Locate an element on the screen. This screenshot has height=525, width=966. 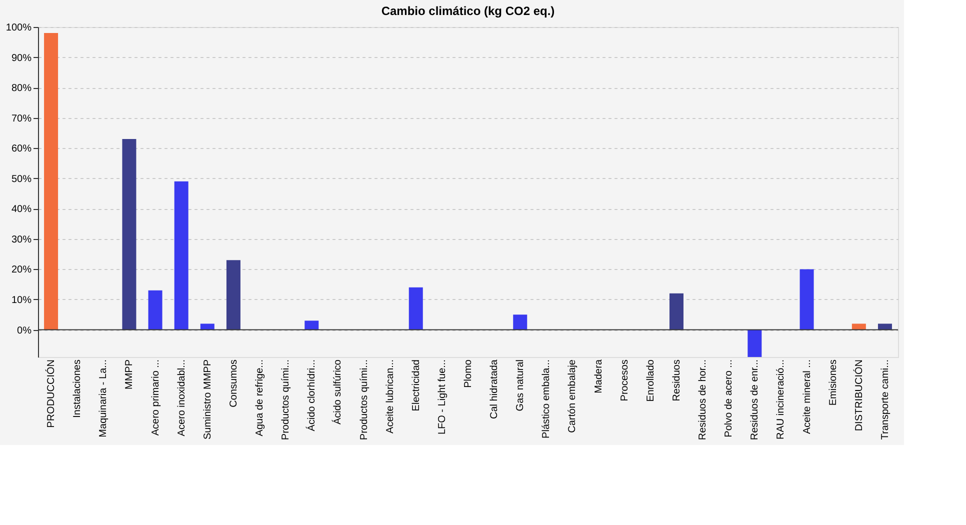
x-tick-label: Suministro MMPP is located at coordinates (208, 399).